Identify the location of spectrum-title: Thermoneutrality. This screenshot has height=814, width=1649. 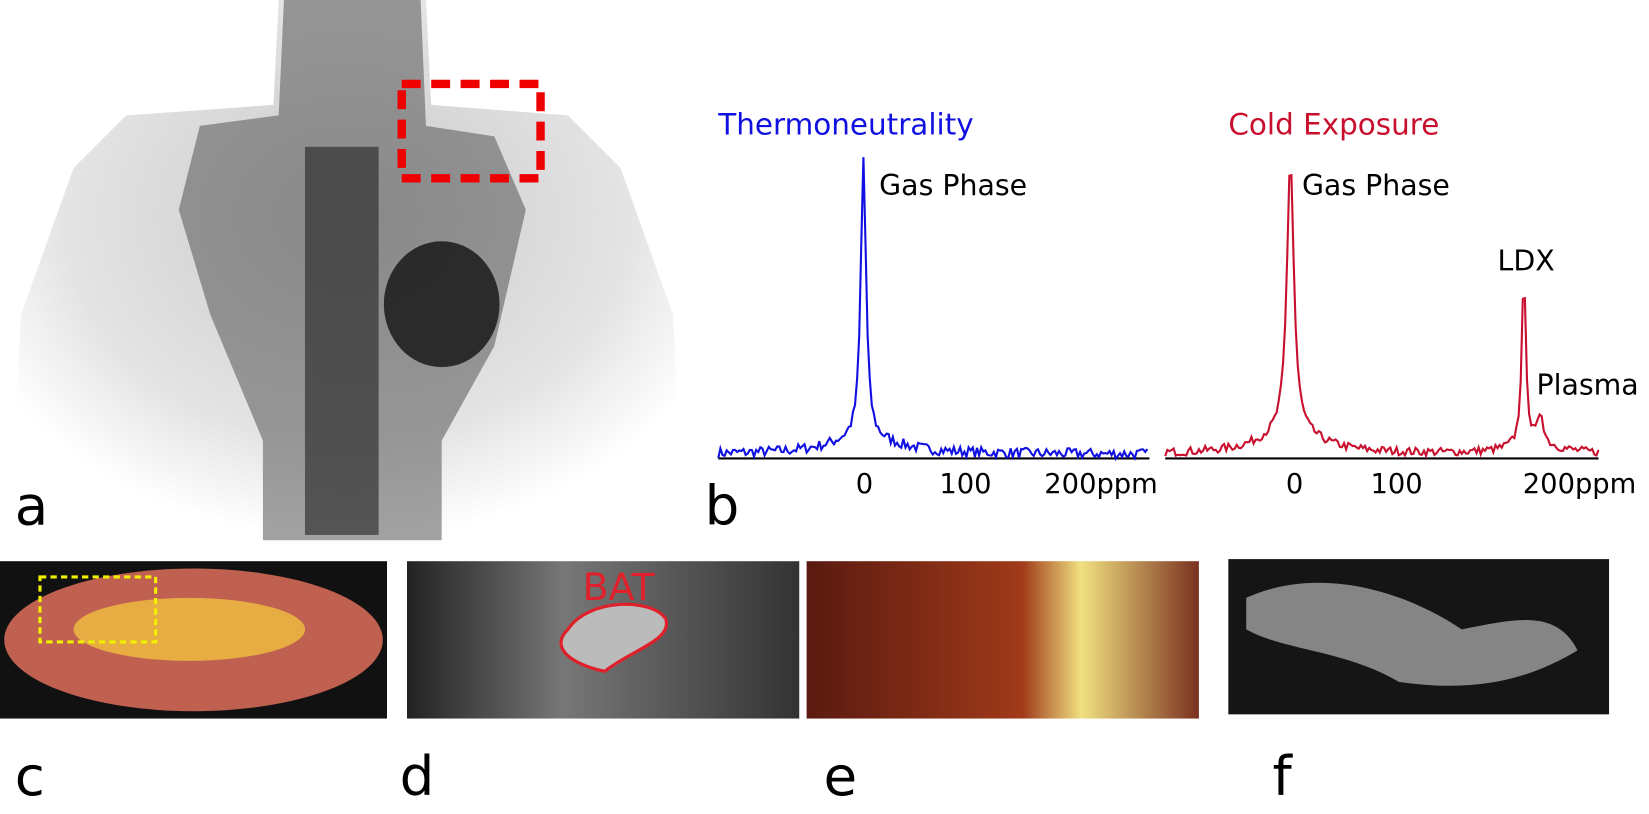
(845, 124).